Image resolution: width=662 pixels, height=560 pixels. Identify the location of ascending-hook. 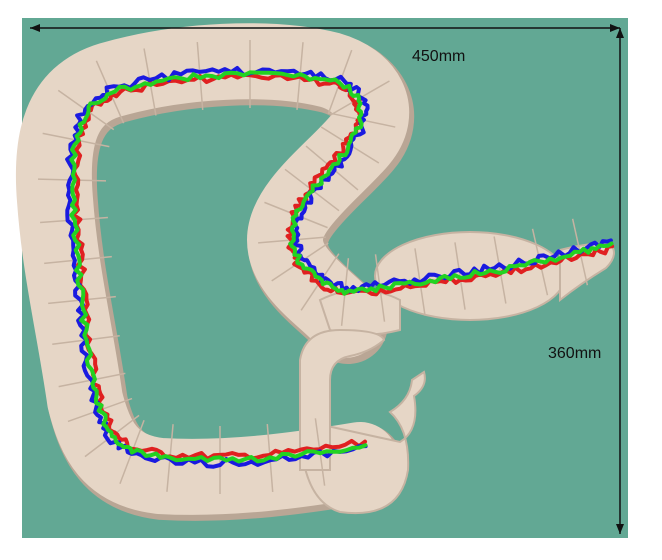
(342, 399).